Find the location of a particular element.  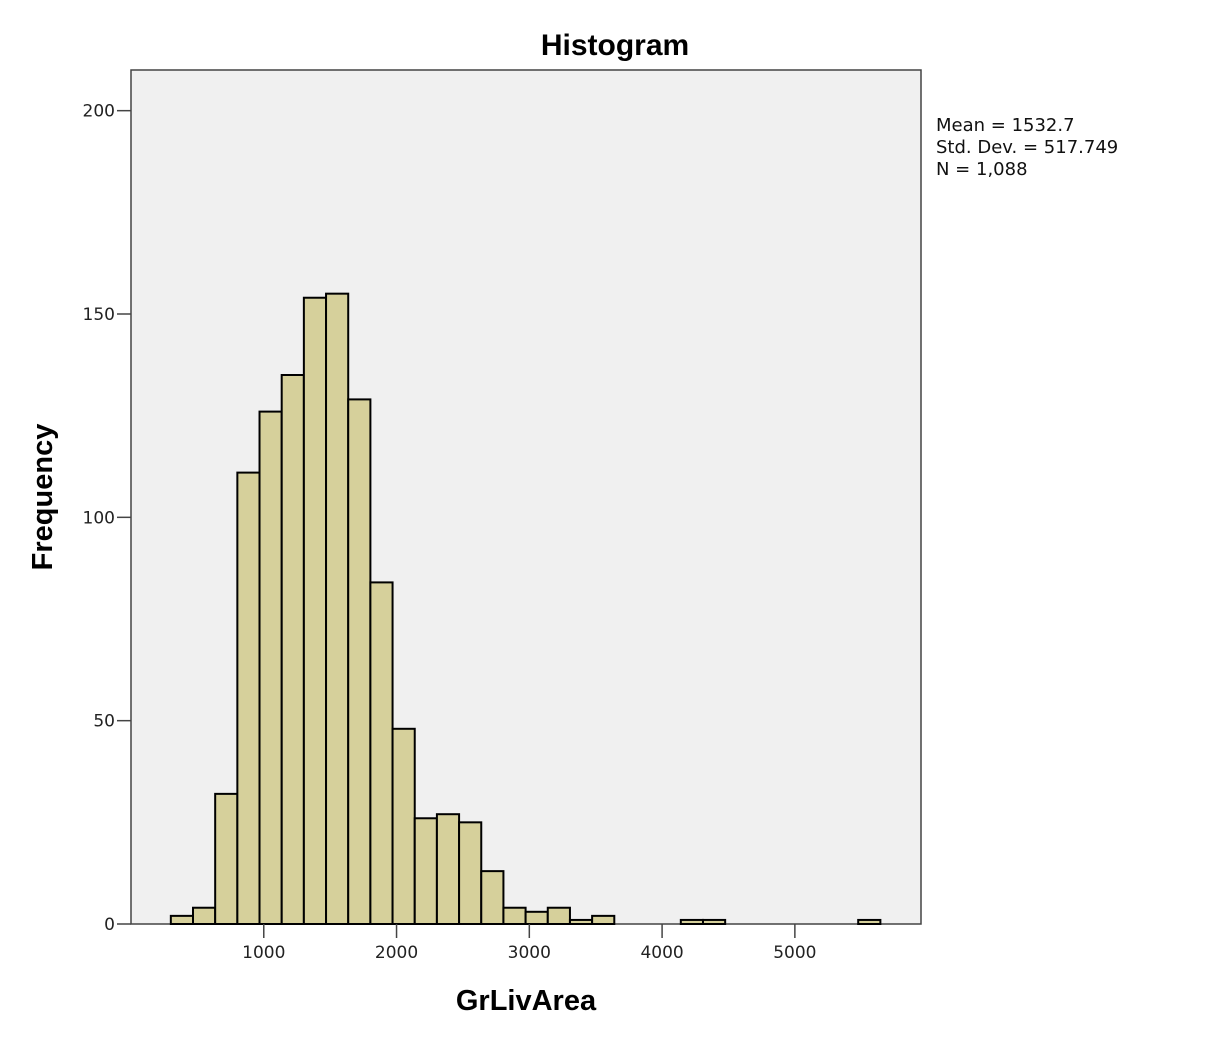

y-tick-label: 50 is located at coordinates (104, 722).